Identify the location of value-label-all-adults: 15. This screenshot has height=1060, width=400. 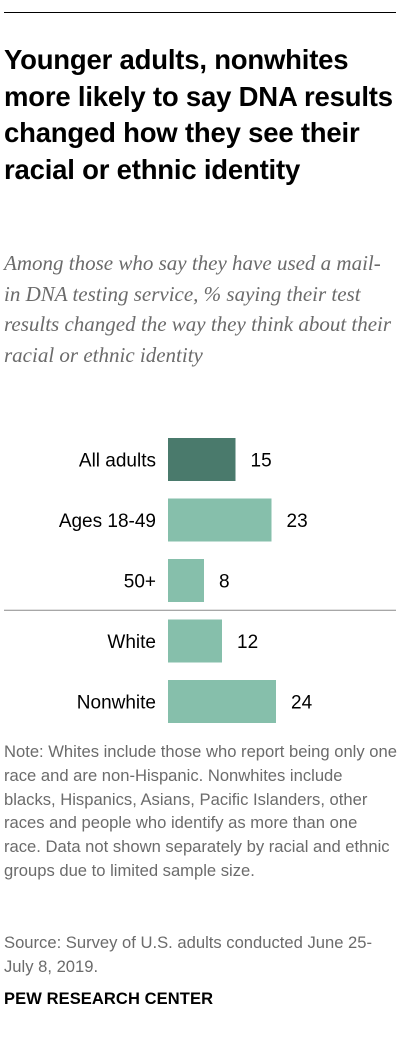
(261, 461).